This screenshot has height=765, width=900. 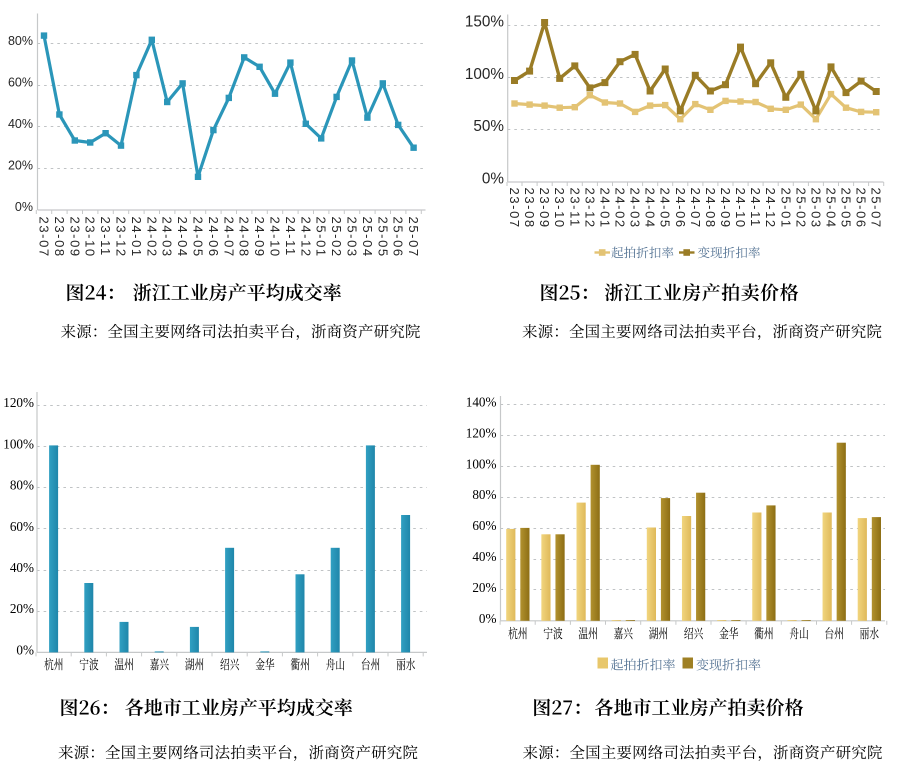 I want to click on svg-text: 50%, so click(x=488, y=126).